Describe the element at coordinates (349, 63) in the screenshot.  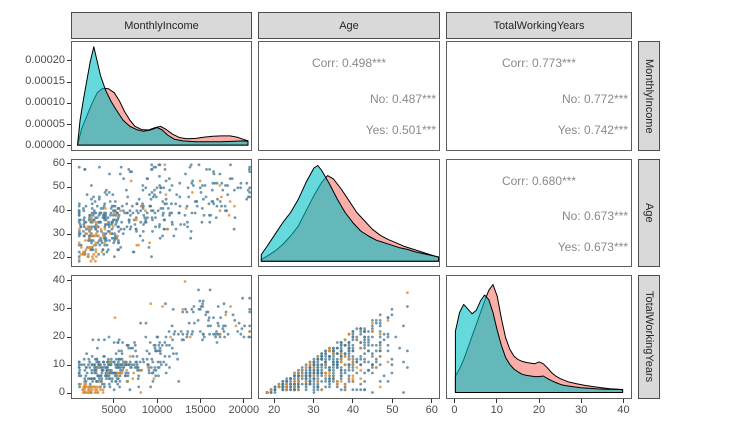
I see `corr-overall-text: Corr: 0.498***` at that location.